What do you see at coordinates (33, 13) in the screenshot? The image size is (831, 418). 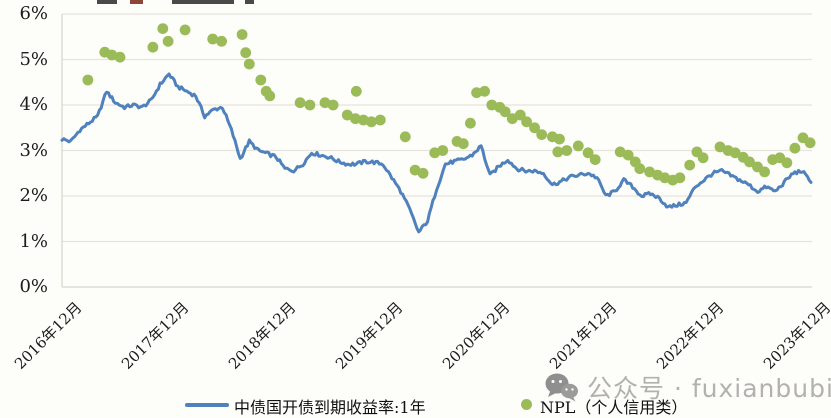 I see `y-tick-label: 6%` at bounding box center [33, 13].